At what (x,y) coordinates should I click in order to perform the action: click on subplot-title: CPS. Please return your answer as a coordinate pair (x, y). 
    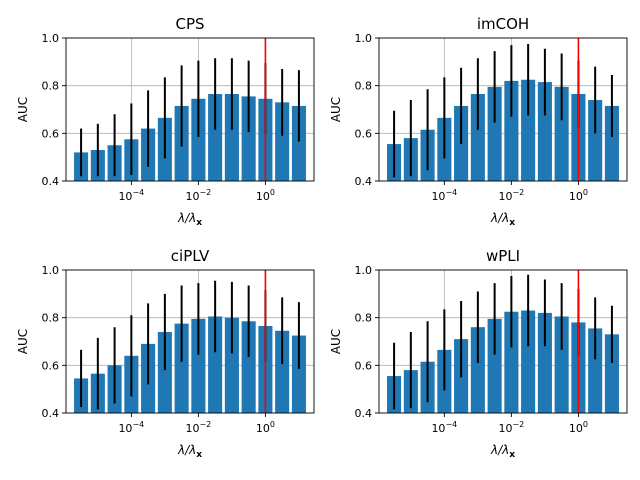
    Looking at the image, I should click on (189, 24).